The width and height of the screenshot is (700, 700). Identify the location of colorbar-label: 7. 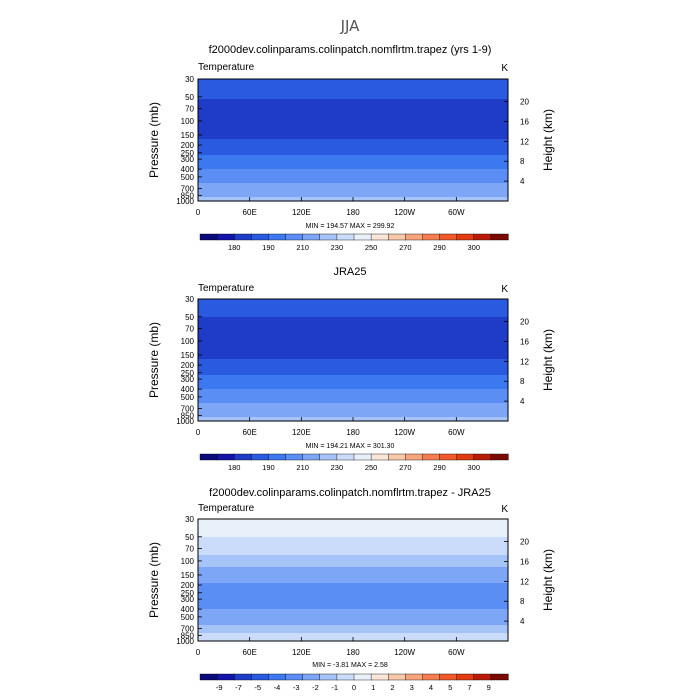
(469, 687).